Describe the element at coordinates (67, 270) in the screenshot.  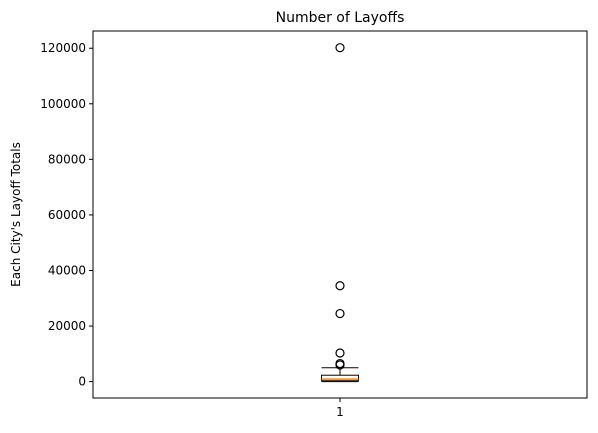
I see `y-tick-label: 40000` at that location.